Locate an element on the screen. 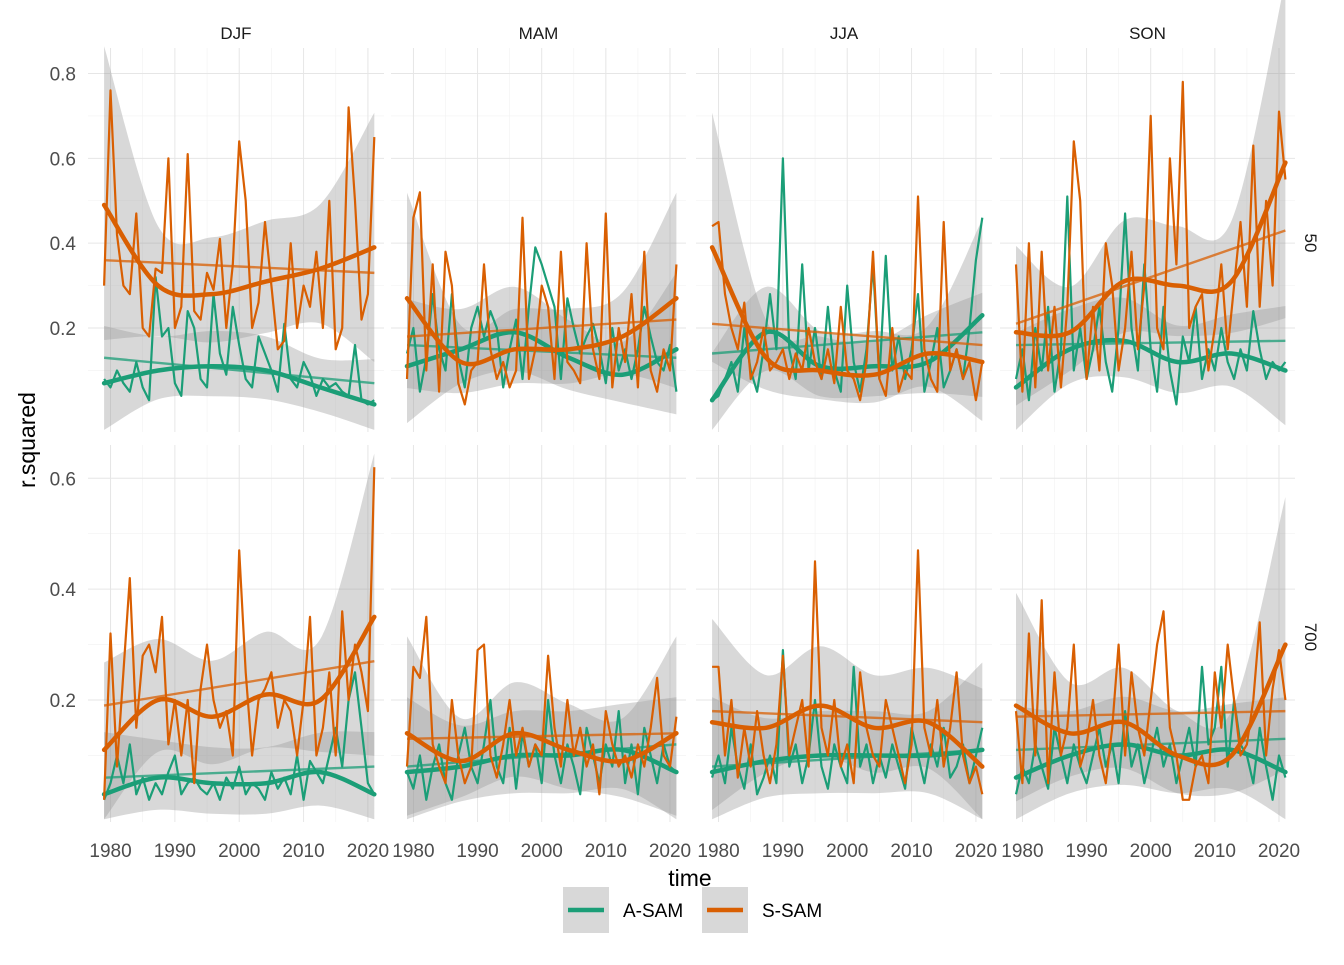 This screenshot has width=1344, height=965. legend-label: A-SAM is located at coordinates (653, 911).